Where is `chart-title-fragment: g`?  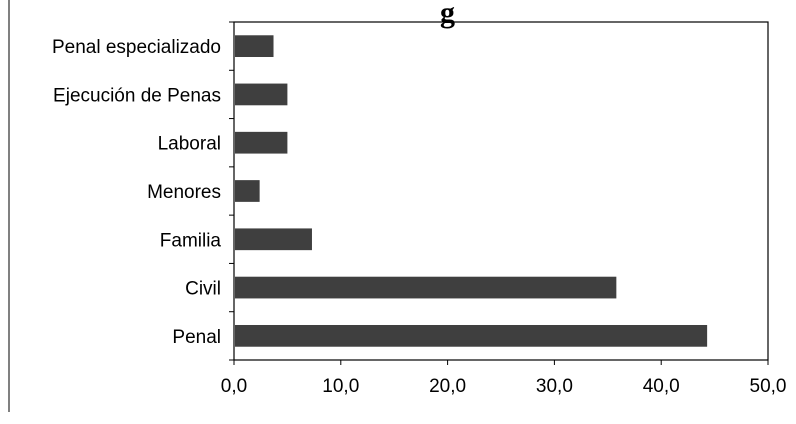
chart-title-fragment: g is located at coordinates (447, 14).